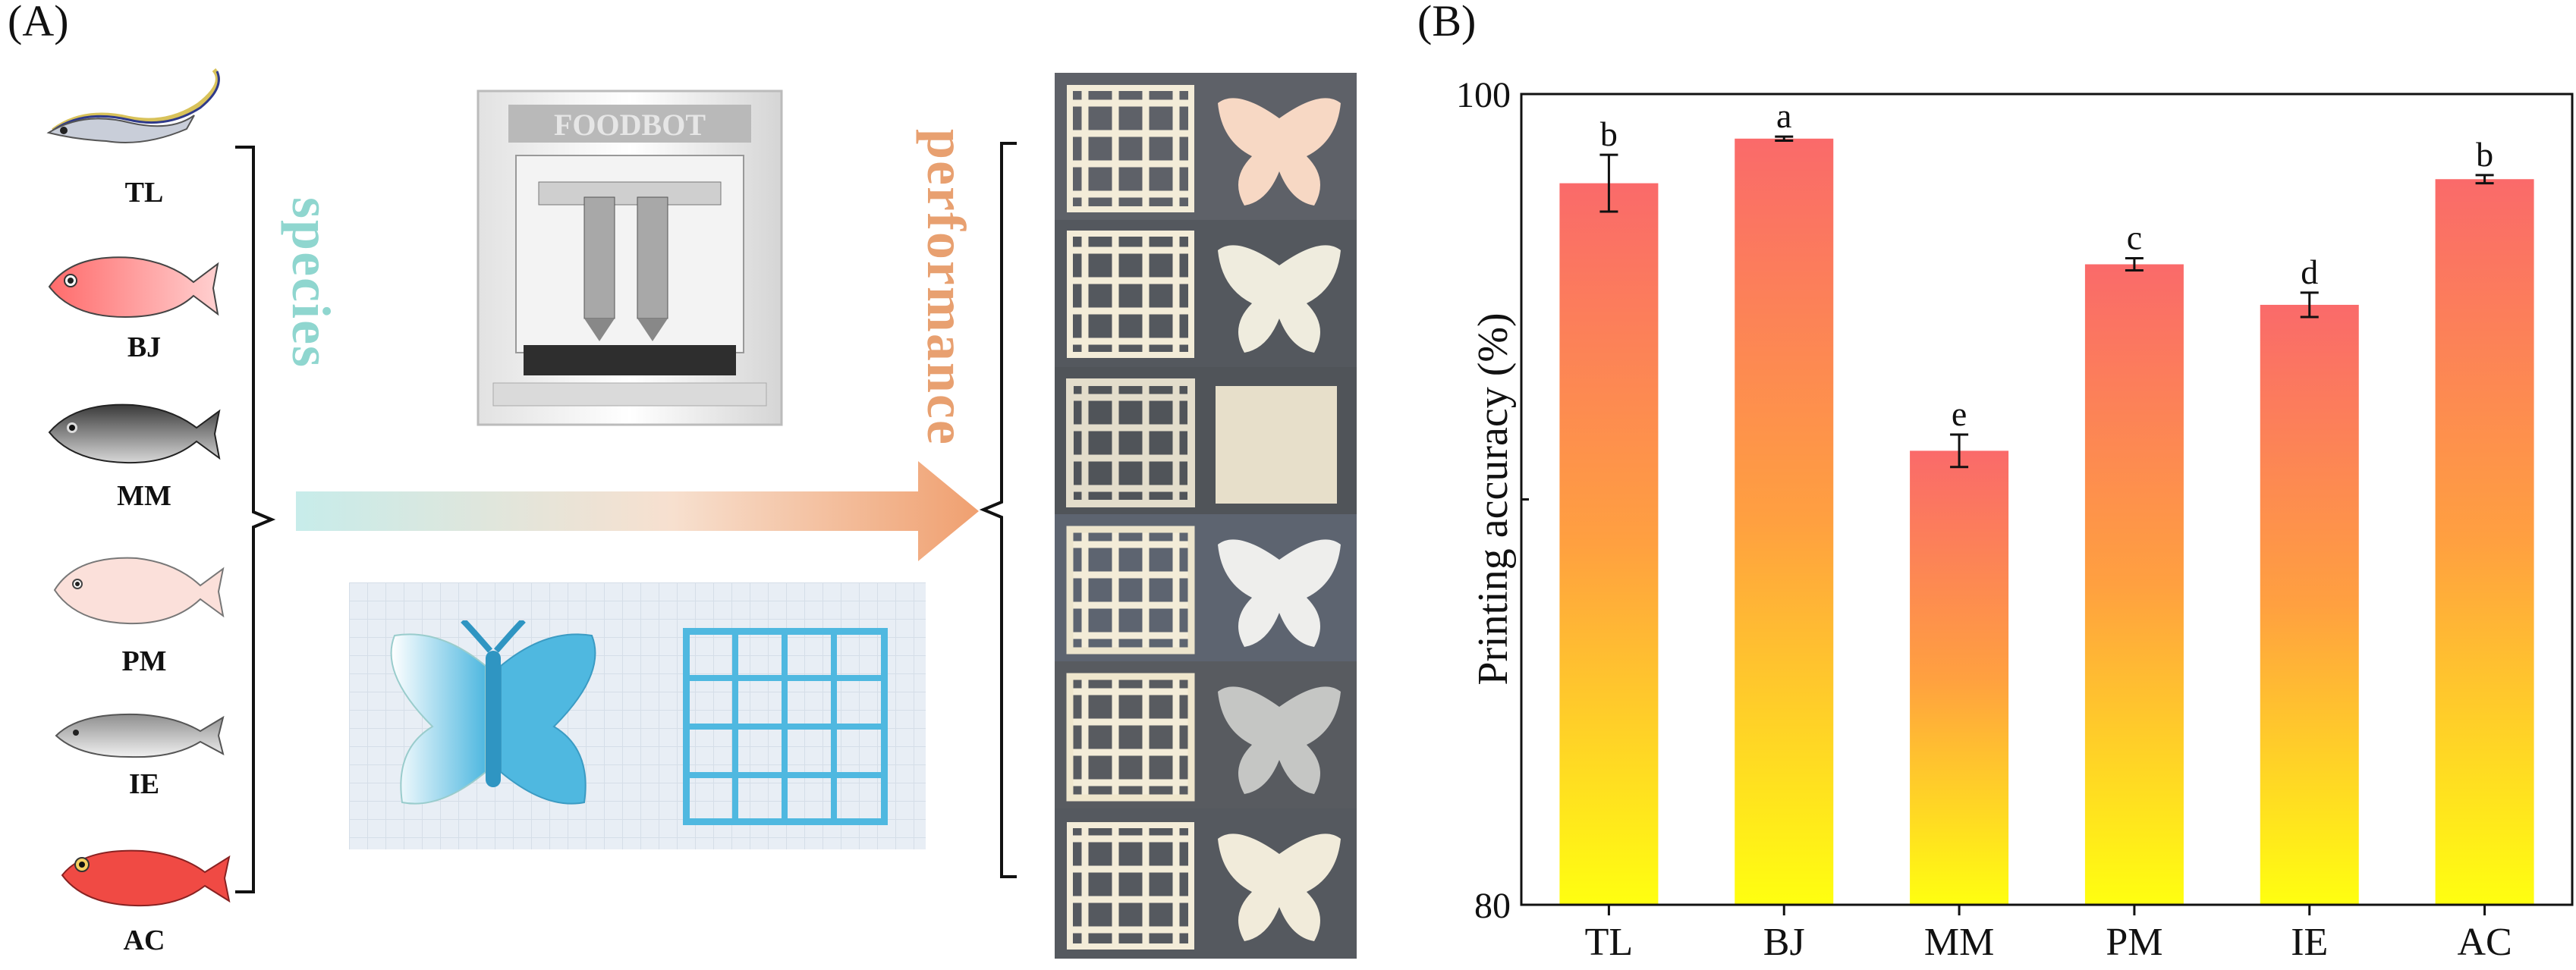 The width and height of the screenshot is (2576, 970). I want to click on x-tick-label-ie: IE, so click(2309, 942).